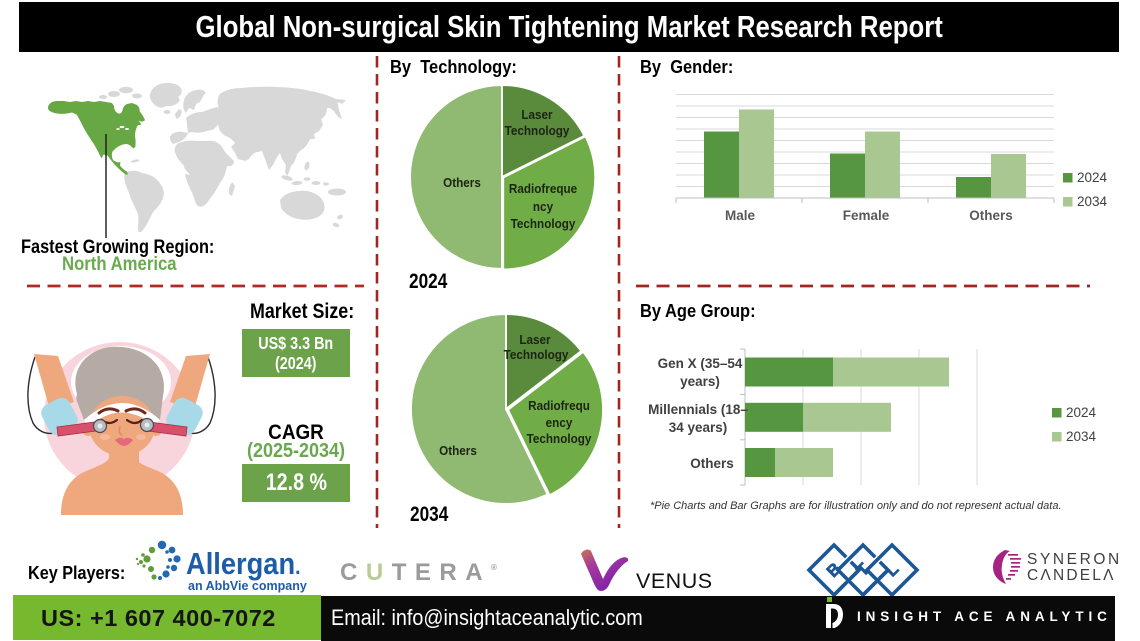  What do you see at coordinates (543, 188) in the screenshot?
I see `svg-text: Radiofreque` at bounding box center [543, 188].